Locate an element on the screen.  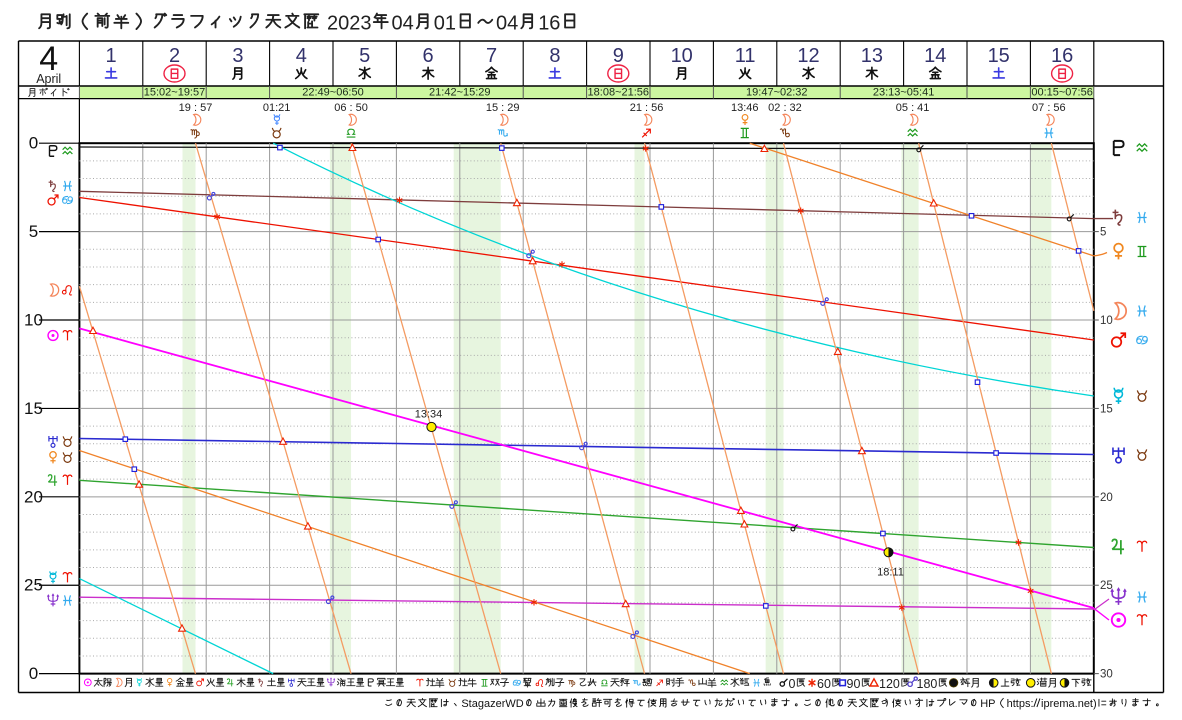
svg-text: 12 is located at coordinates (808, 56).